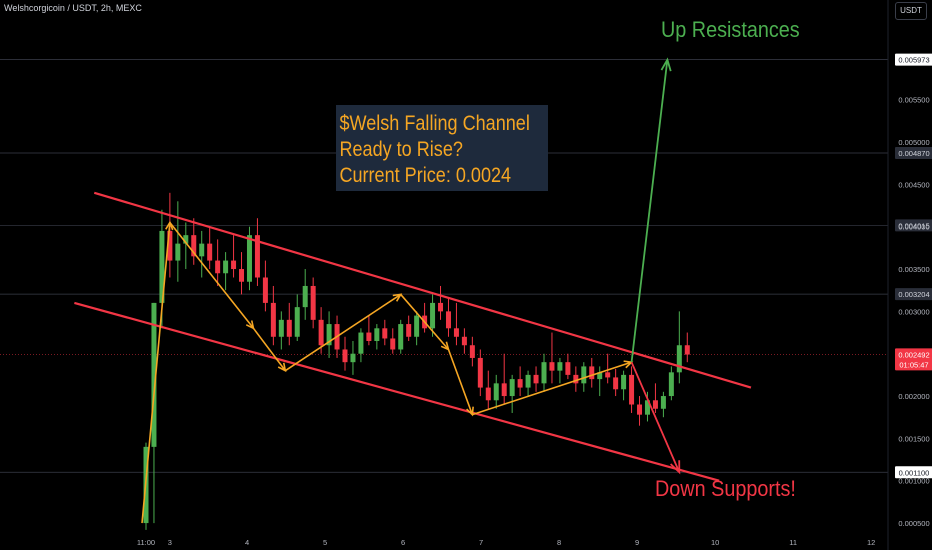 Image resolution: width=932 pixels, height=550 pixels. I want to click on price-level-label: 0.001100, so click(914, 472).